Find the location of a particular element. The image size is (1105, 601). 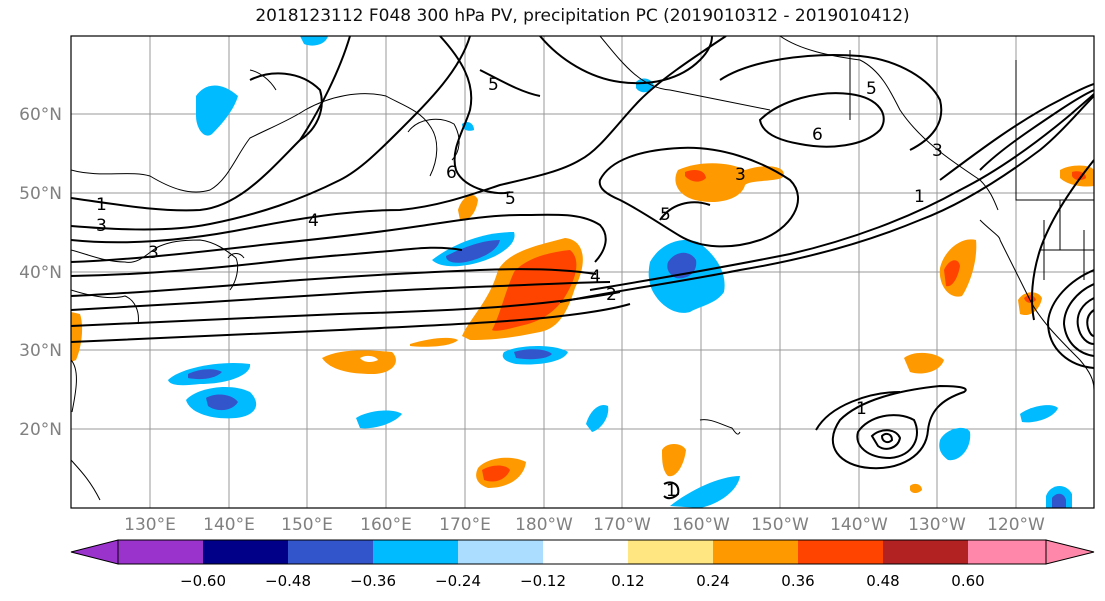

lon-label: 120°W is located at coordinates (1016, 525).